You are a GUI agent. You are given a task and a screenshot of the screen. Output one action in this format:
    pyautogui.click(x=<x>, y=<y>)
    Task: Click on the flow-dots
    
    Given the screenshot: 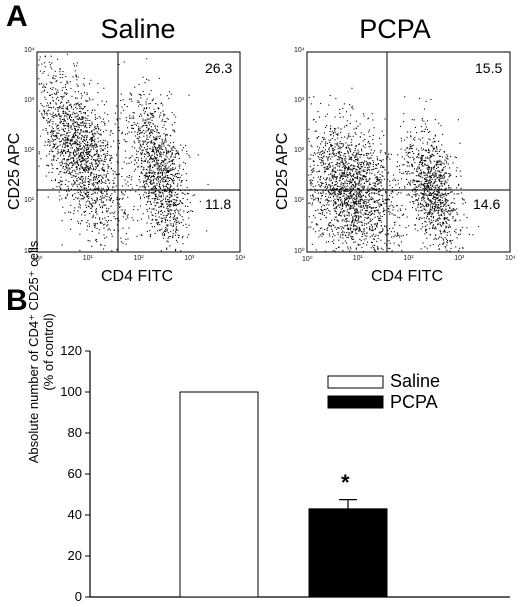 What is the action you would take?
    pyautogui.click(x=394, y=170)
    